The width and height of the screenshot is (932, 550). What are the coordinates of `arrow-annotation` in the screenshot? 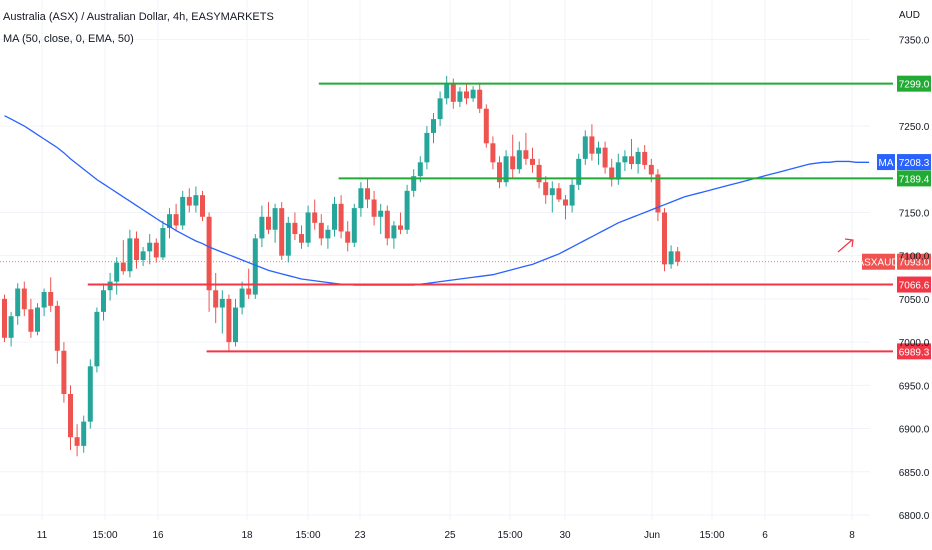 It's located at (845, 245).